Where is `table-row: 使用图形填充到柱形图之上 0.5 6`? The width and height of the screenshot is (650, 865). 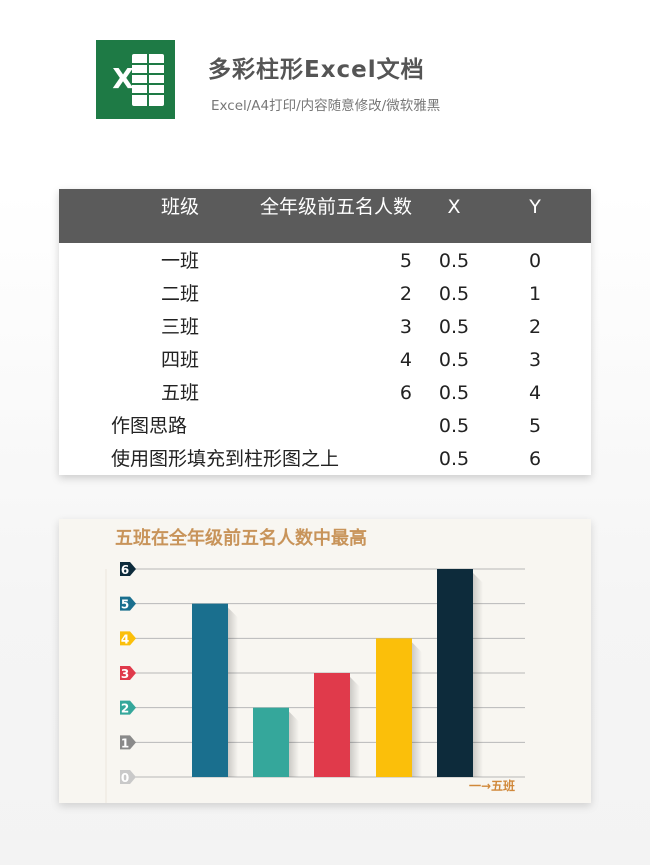 table-row: 使用图形填充到柱形图之上 0.5 6 is located at coordinates (325, 459).